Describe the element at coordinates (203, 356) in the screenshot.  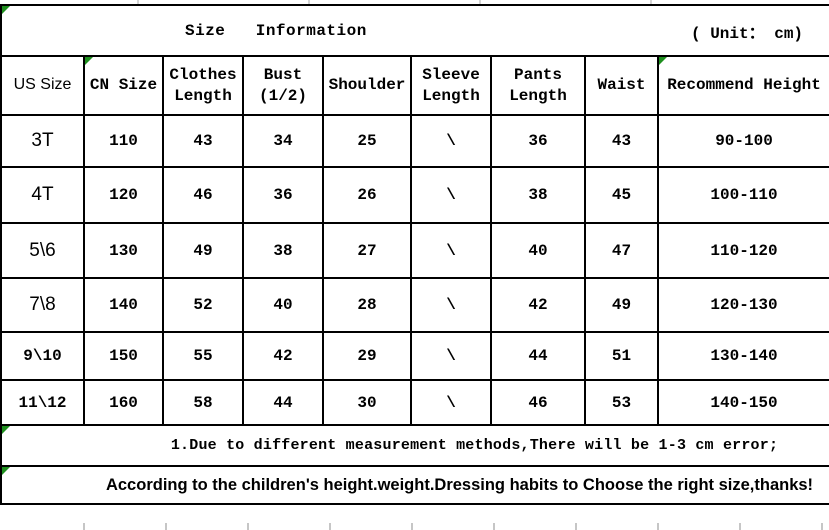
I see `clothes-length-cell: 55` at that location.